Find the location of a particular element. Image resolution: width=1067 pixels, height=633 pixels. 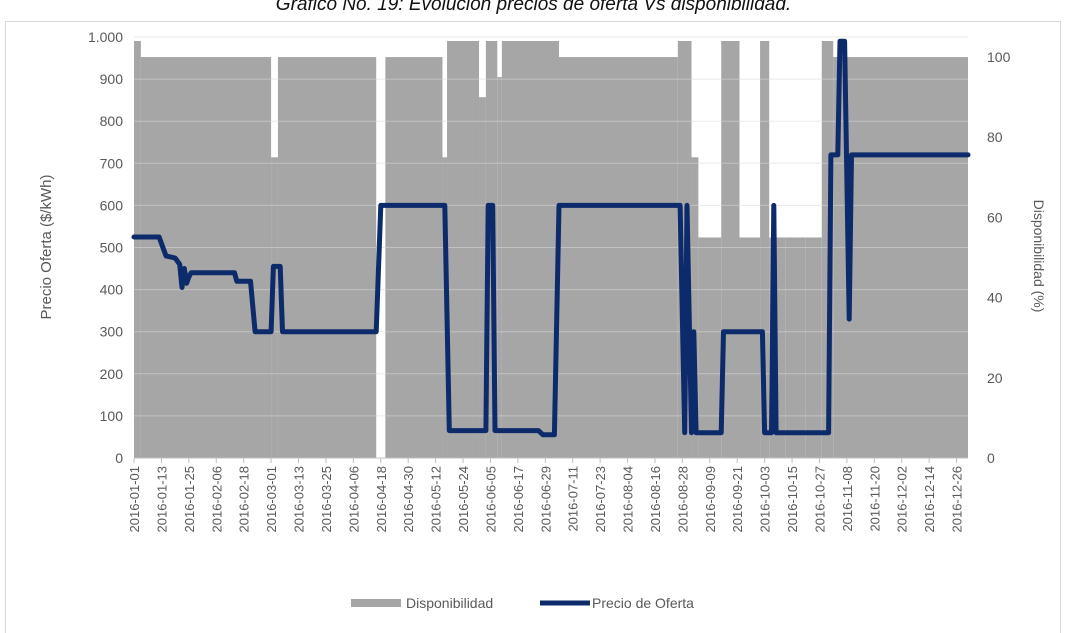

legend-label-price: Precio de Oferta is located at coordinates (643, 603).